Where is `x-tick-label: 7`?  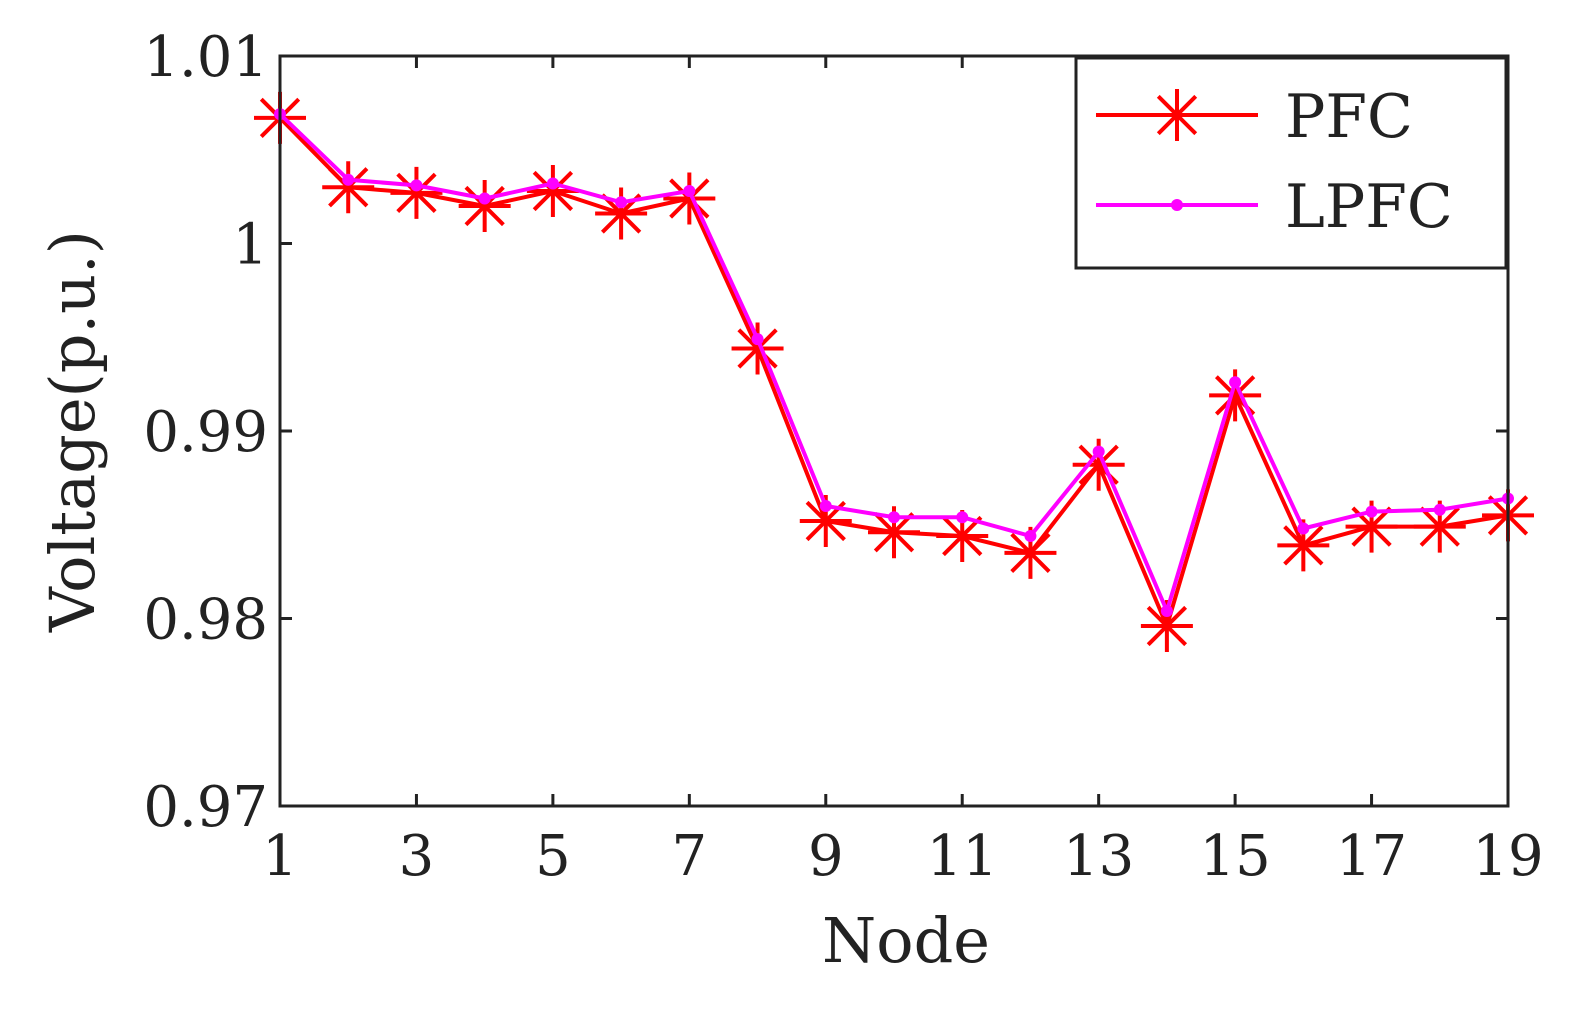
x-tick-label: 7 is located at coordinates (690, 856).